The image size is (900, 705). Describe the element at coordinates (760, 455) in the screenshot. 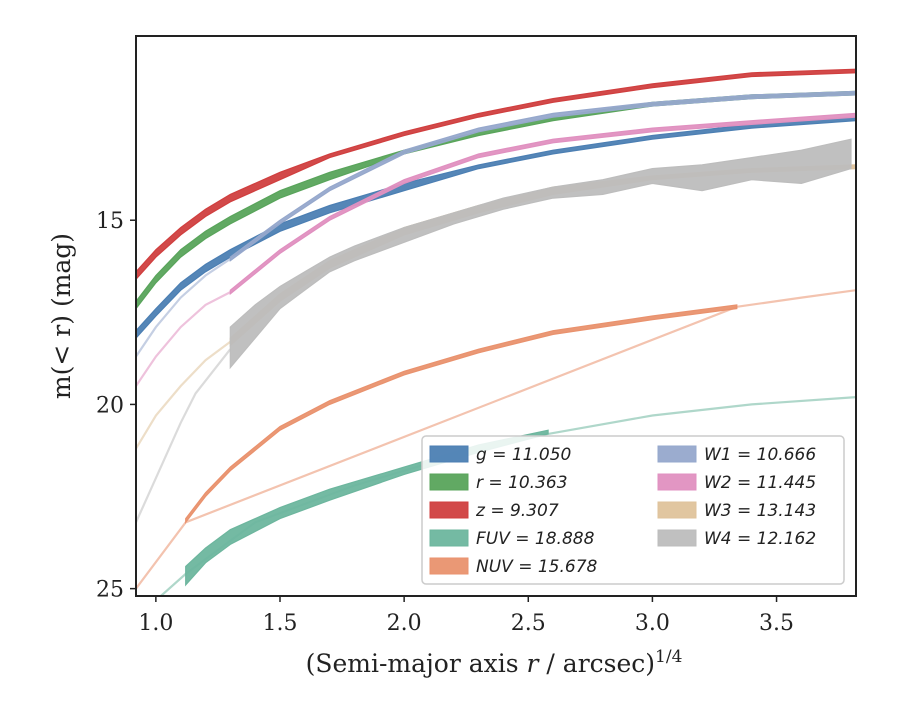

I see `legend-label-w1: W1 = 10.666` at that location.